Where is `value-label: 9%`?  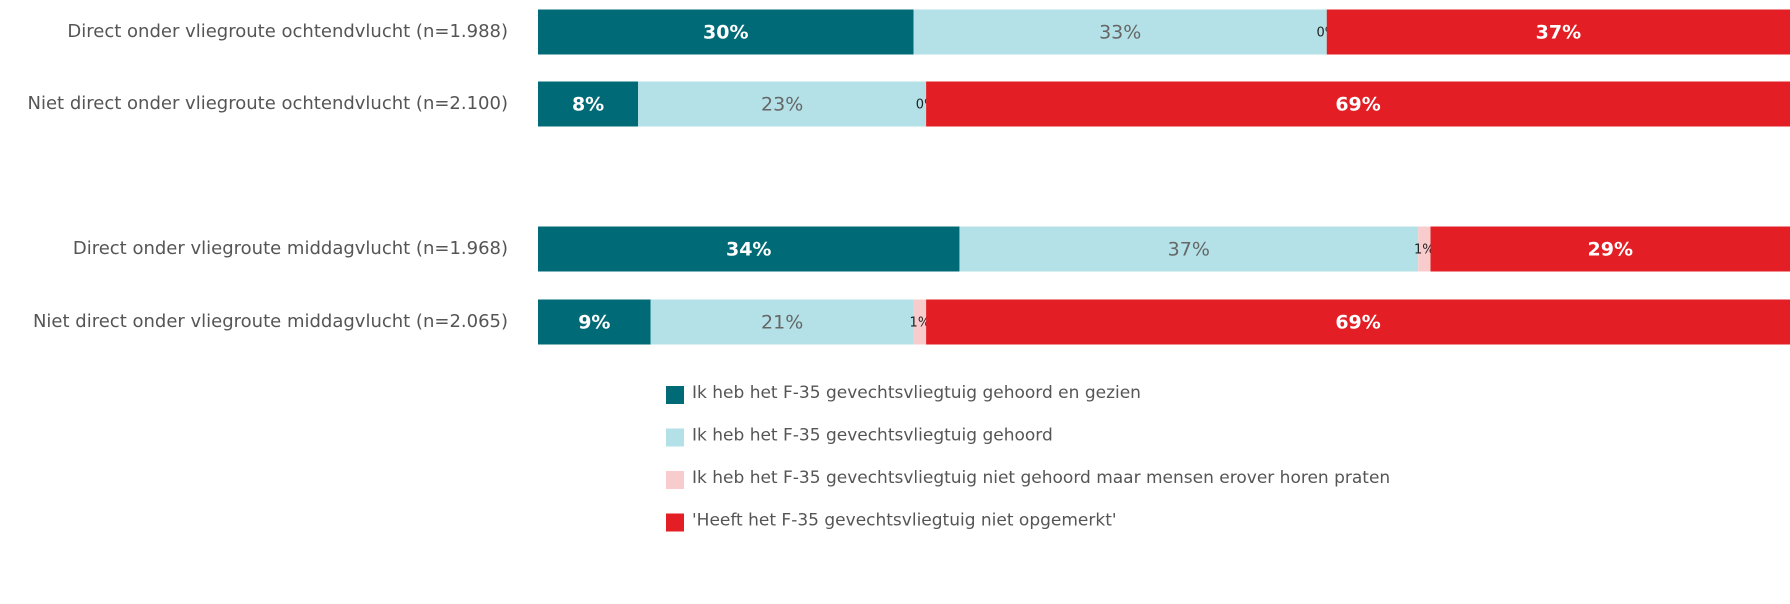 value-label: 9% is located at coordinates (594, 323).